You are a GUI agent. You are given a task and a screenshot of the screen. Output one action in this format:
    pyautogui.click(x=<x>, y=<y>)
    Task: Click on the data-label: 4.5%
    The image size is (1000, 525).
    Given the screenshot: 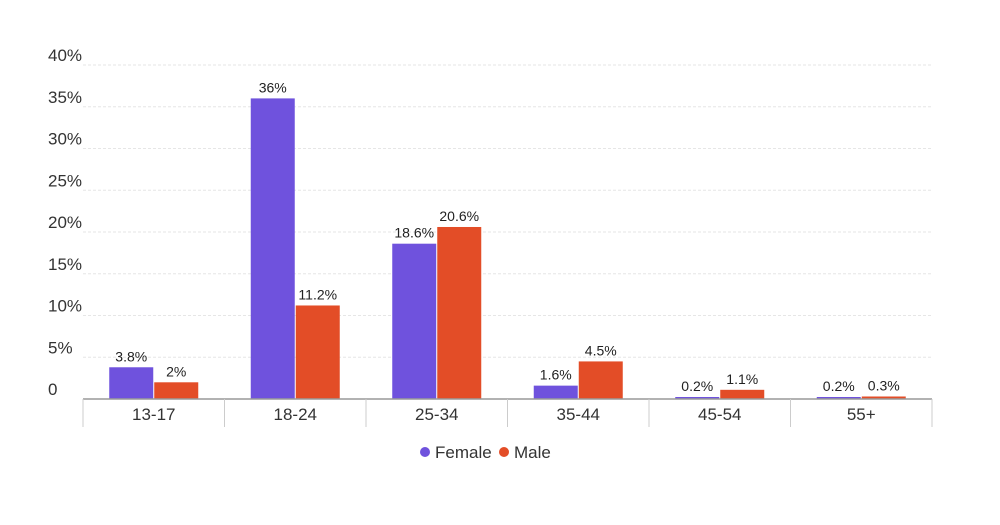 What is the action you would take?
    pyautogui.click(x=601, y=350)
    